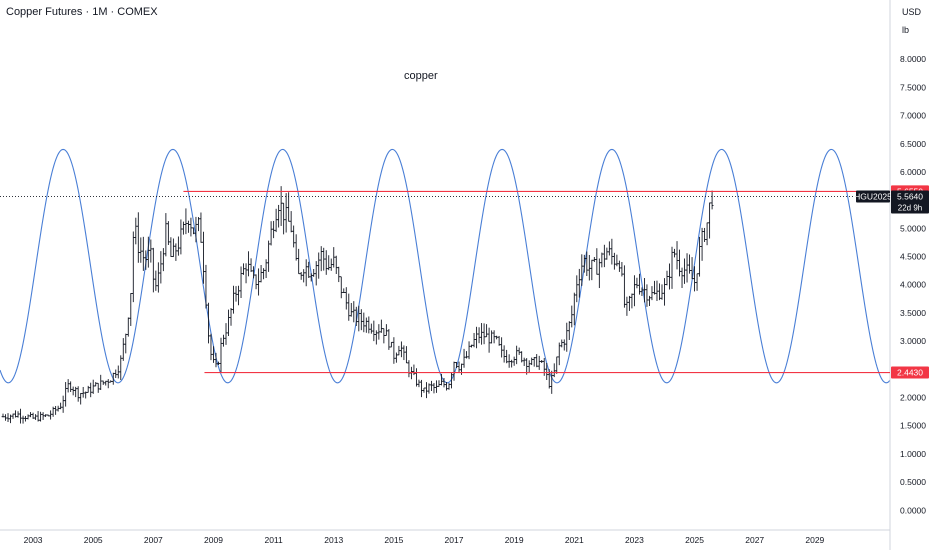 This screenshot has width=932, height=550. What do you see at coordinates (754, 540) in the screenshot?
I see `x-tick-label: 2027` at bounding box center [754, 540].